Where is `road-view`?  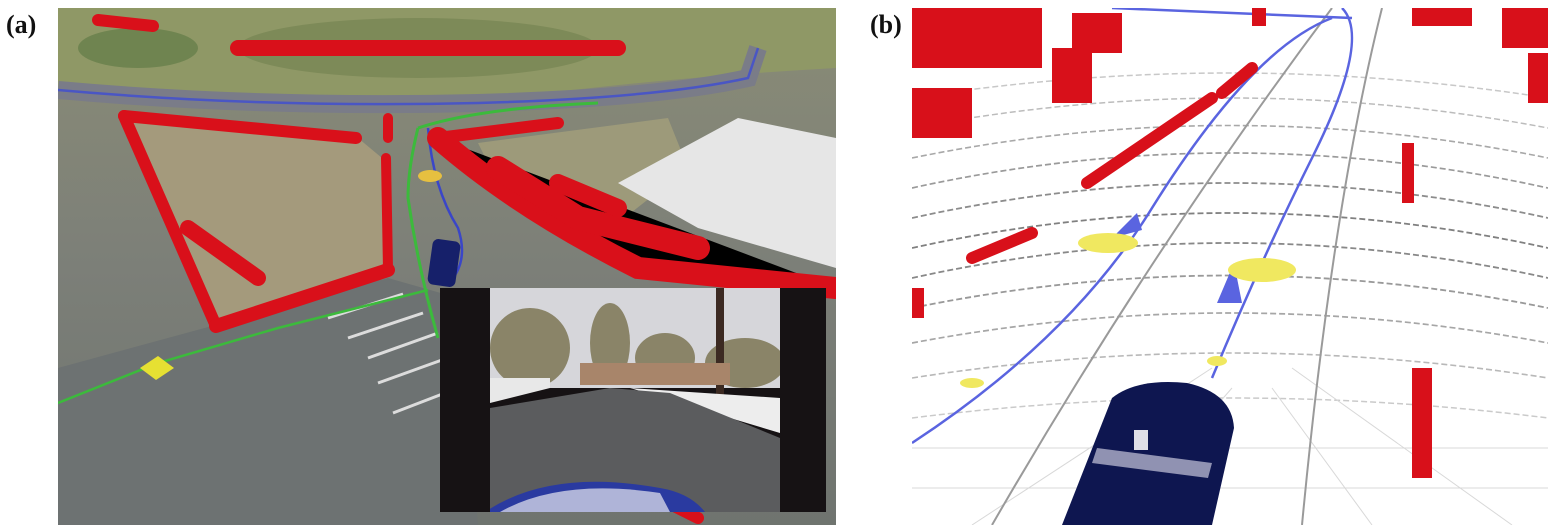 road-view is located at coordinates (635, 450).